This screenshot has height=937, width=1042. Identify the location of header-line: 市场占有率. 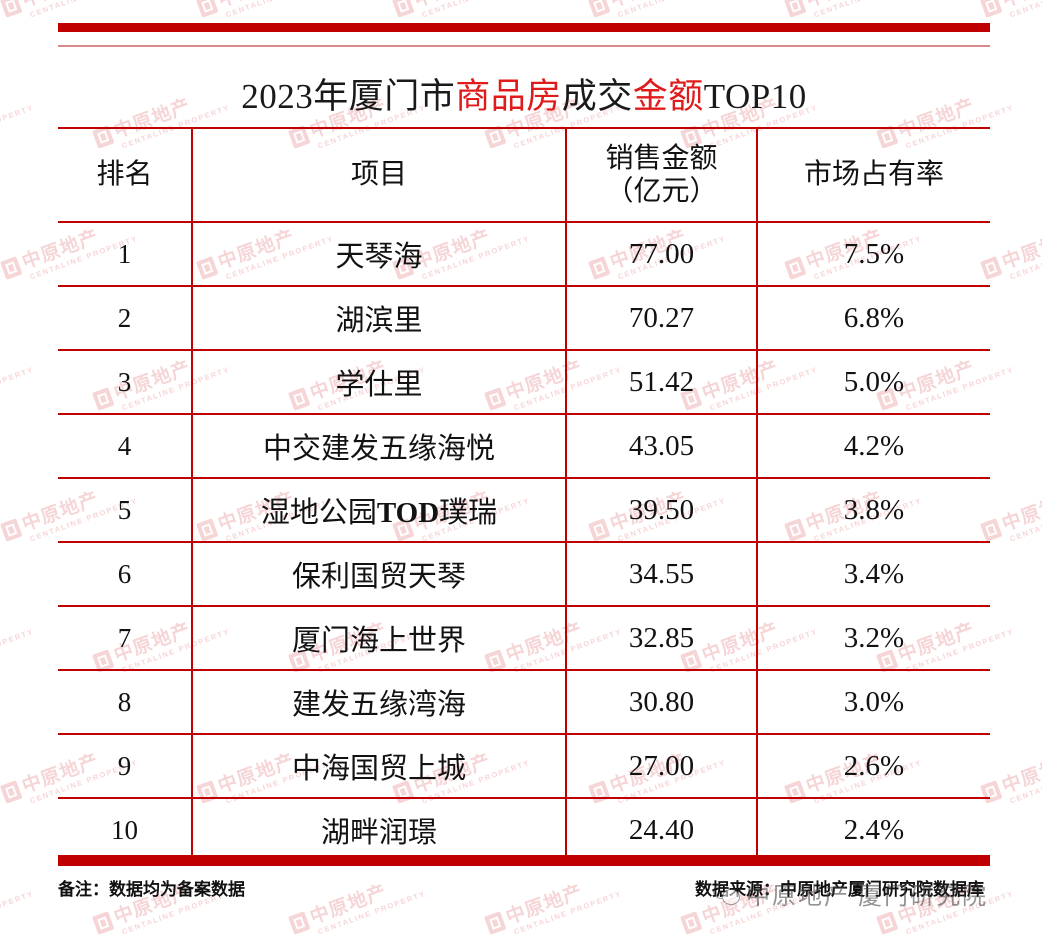
(873, 175).